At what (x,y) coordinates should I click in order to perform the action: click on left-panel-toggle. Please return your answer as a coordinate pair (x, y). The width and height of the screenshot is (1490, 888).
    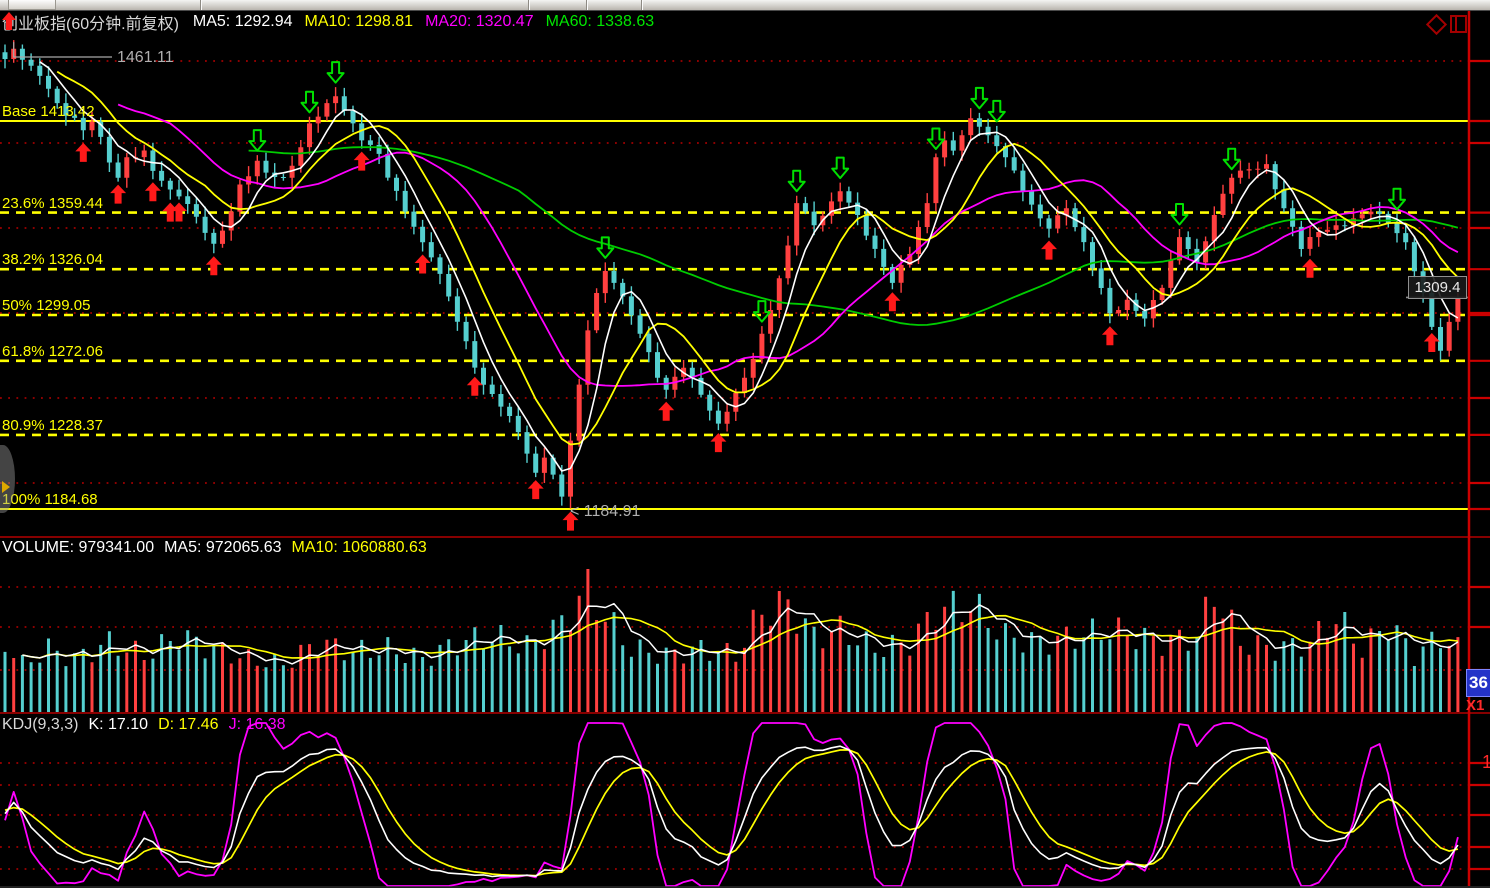
    Looking at the image, I should click on (7, 479).